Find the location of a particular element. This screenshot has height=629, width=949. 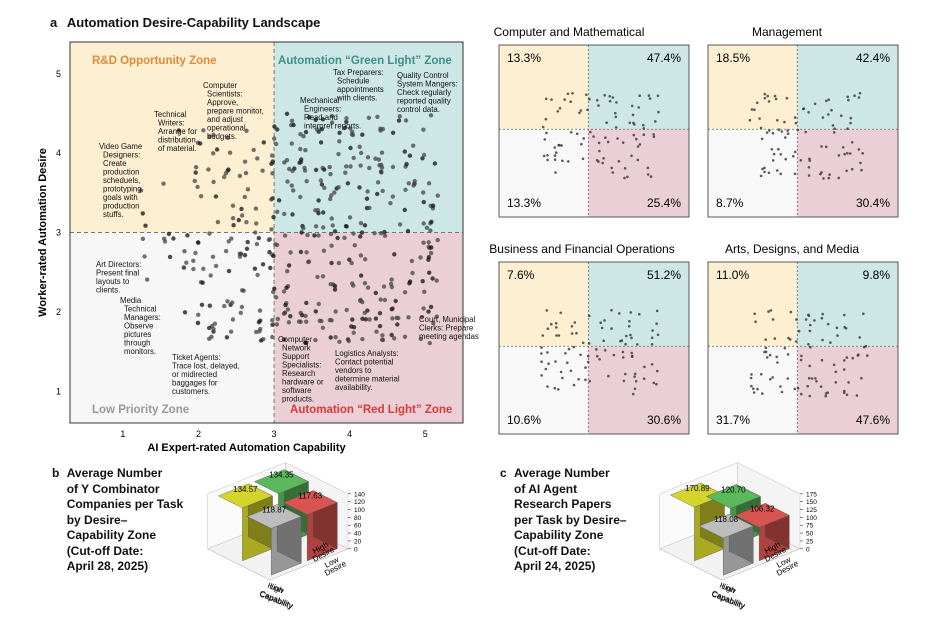

green-quadrant is located at coordinates (847, 87).